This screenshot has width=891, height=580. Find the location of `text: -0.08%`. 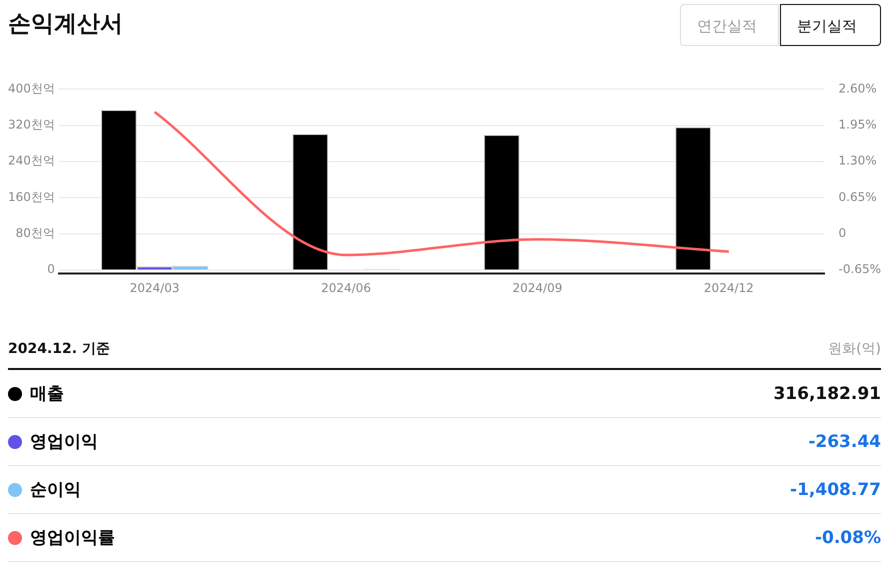

text: -0.08% is located at coordinates (847, 538).